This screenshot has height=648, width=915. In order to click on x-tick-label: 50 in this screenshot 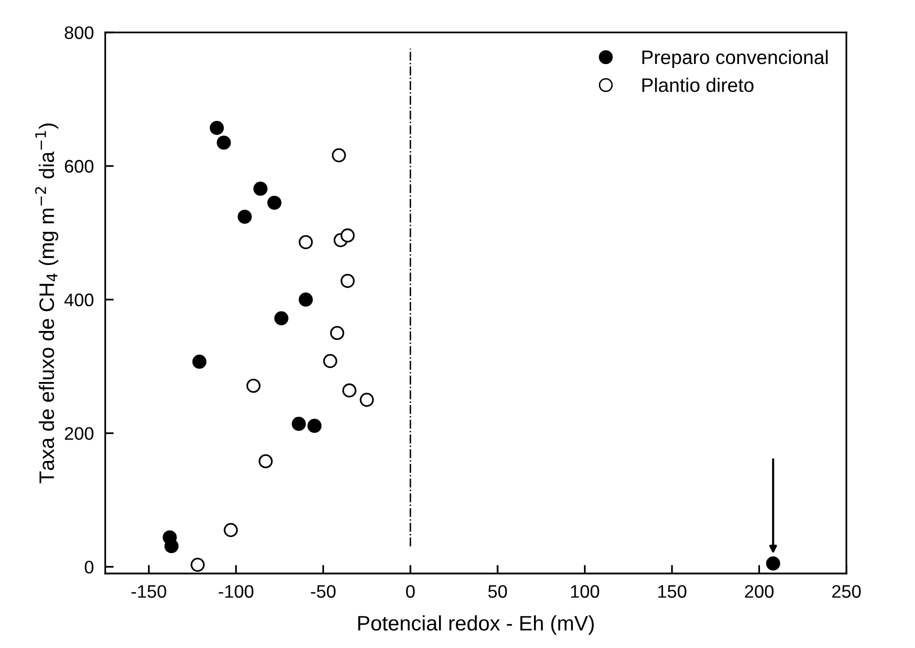, I will do `click(497, 591)`.